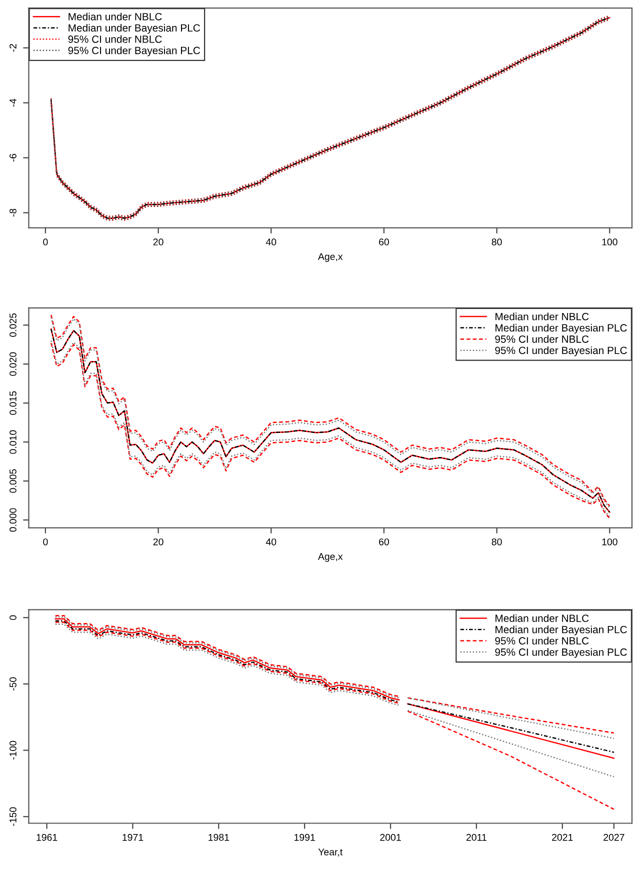 This screenshot has width=639, height=890. What do you see at coordinates (13, 617) in the screenshot?
I see `y-tick-label: 0` at bounding box center [13, 617].